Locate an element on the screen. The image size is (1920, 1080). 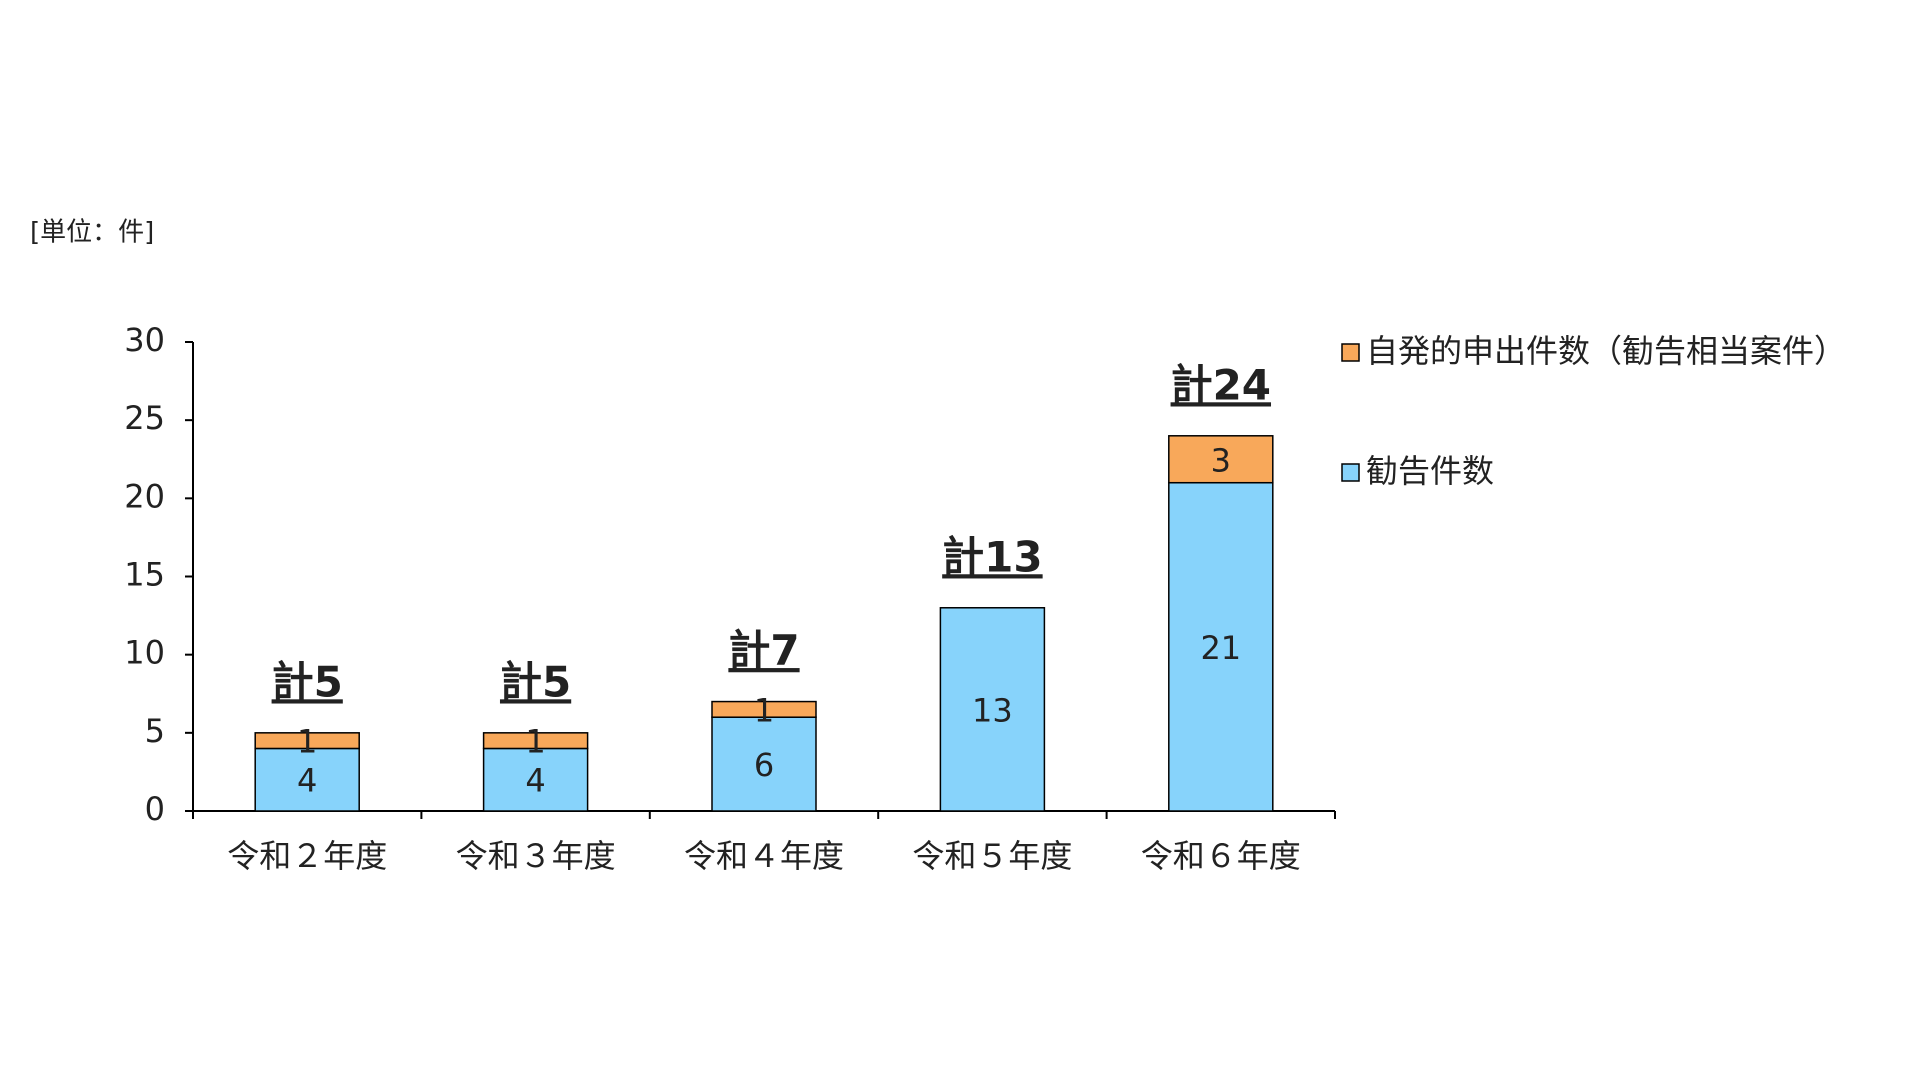
y-tick-label: 30 is located at coordinates (144, 340).